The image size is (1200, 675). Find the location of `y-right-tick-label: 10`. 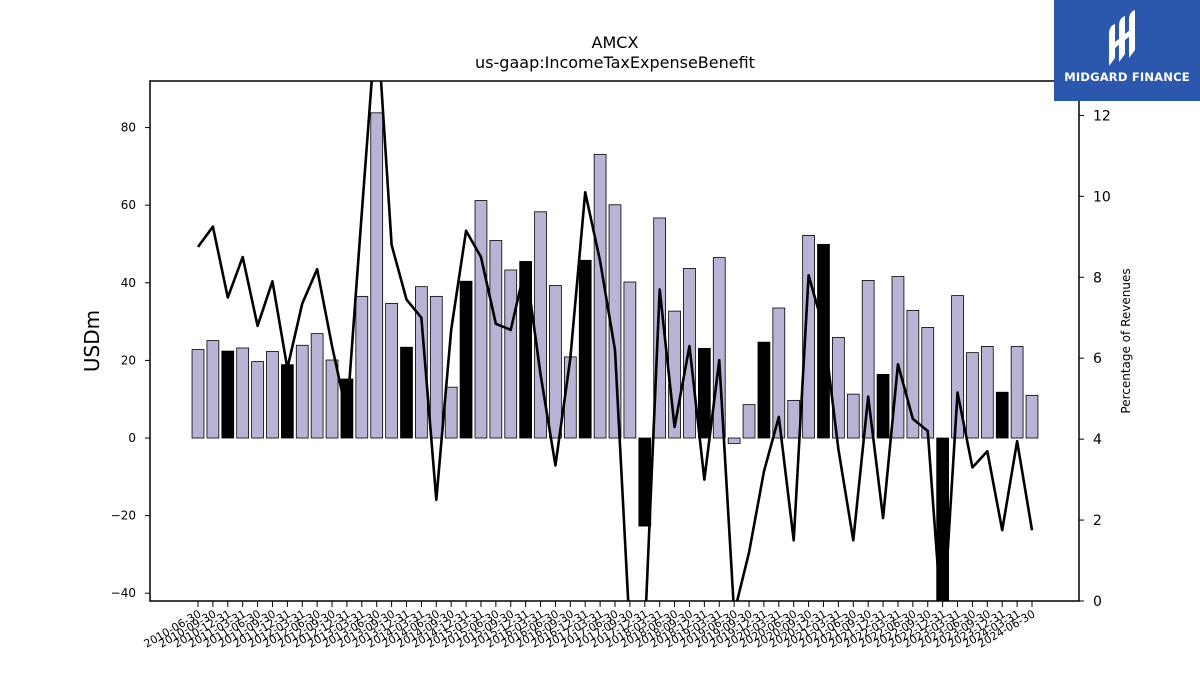

y-right-tick-label: 10 is located at coordinates (1102, 197).